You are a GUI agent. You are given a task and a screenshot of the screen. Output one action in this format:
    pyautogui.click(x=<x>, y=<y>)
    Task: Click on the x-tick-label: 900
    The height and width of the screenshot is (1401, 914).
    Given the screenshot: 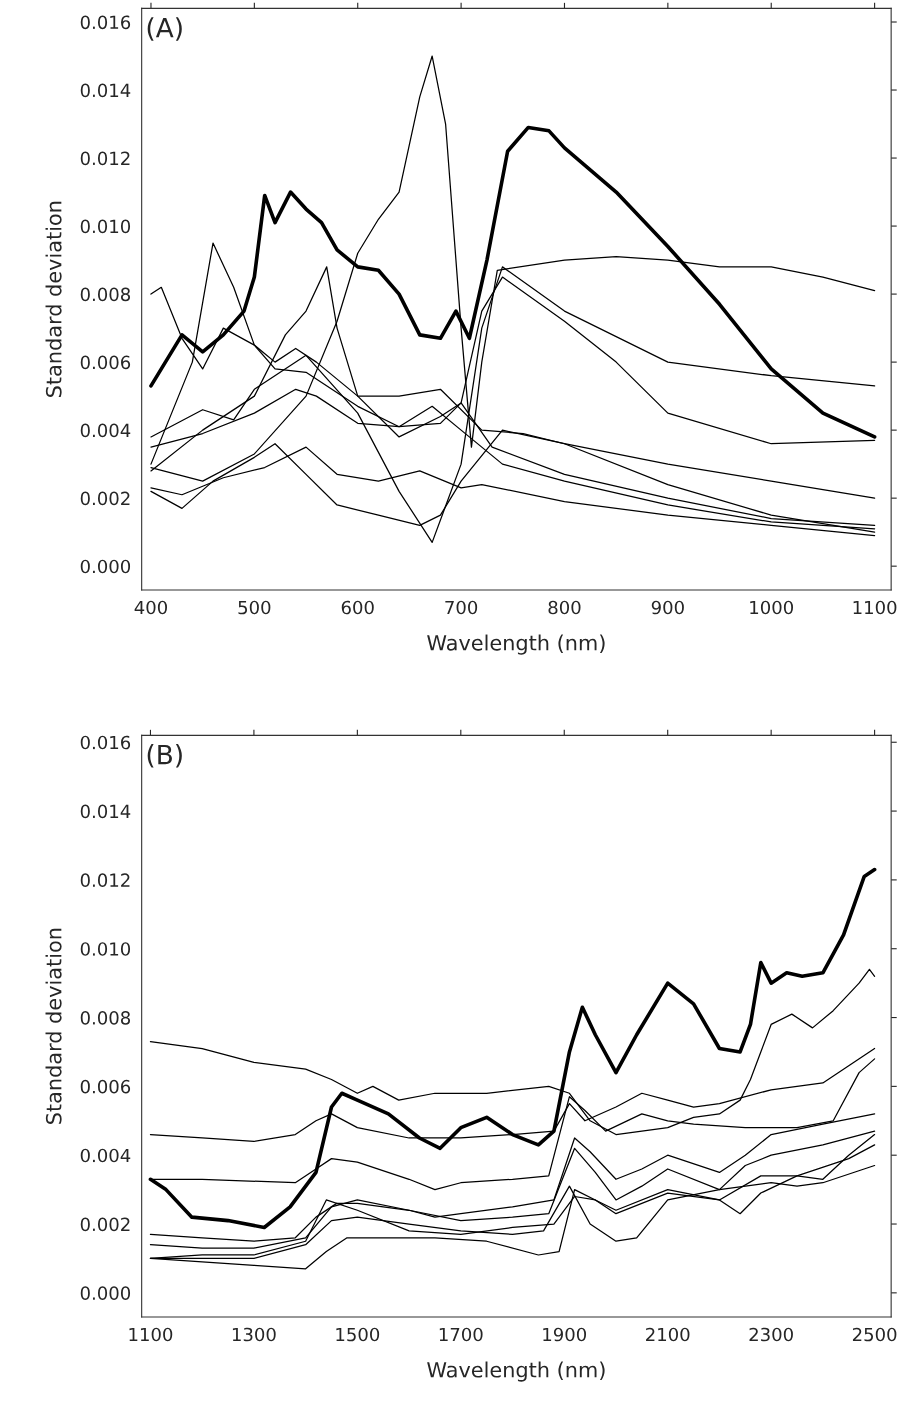 What is the action you would take?
    pyautogui.click(x=667, y=607)
    